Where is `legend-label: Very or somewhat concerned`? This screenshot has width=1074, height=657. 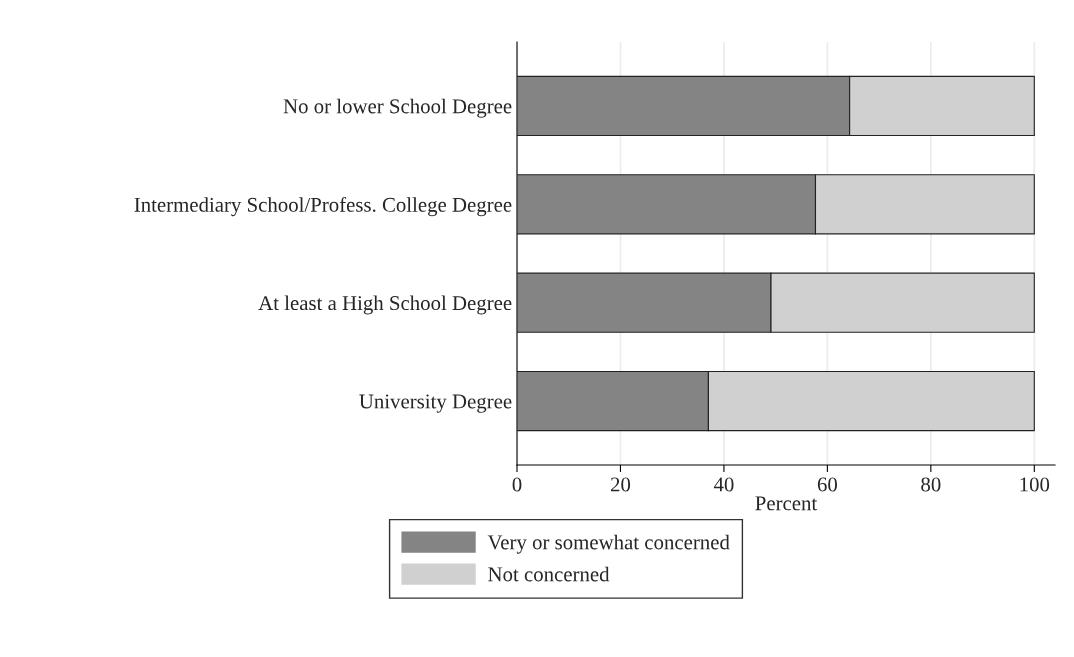 legend-label: Very or somewhat concerned is located at coordinates (608, 544).